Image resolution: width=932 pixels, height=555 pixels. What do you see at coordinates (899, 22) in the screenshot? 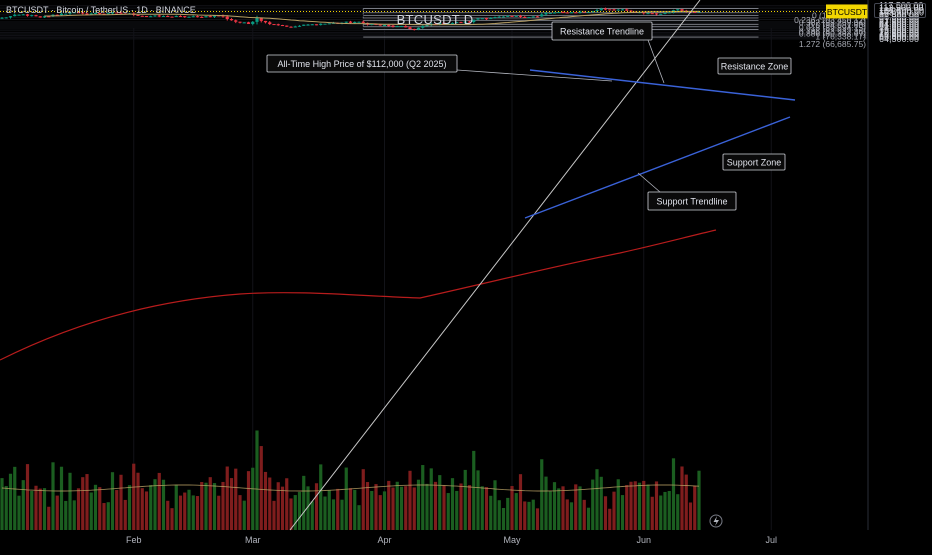
I see `y-tick-label: 87,500.00` at bounding box center [899, 22].